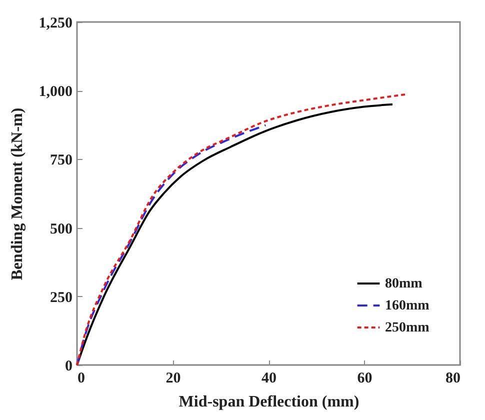 The width and height of the screenshot is (485, 420). I want to click on x-tick-label: 0, so click(81, 378).